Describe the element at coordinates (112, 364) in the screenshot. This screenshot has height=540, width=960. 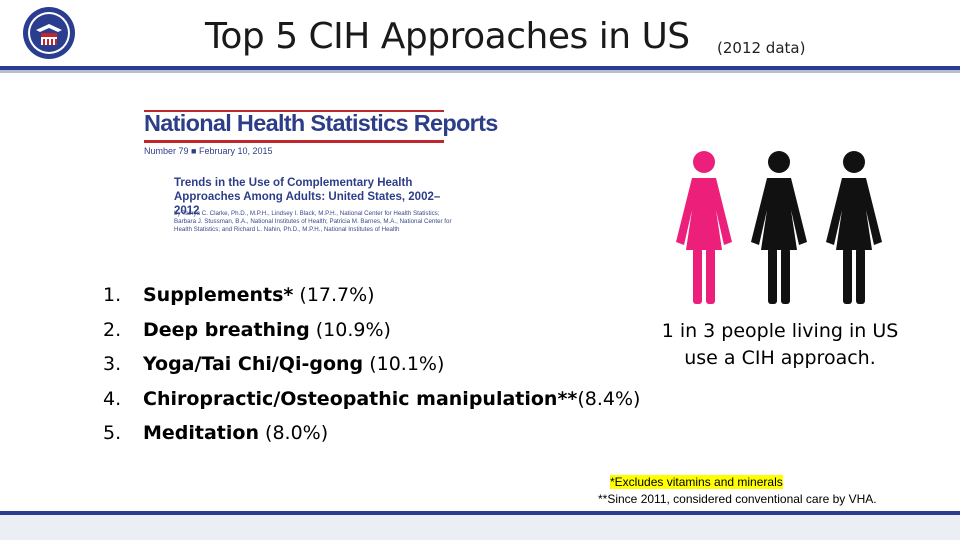
I see `list-item-number: 3.` at that location.